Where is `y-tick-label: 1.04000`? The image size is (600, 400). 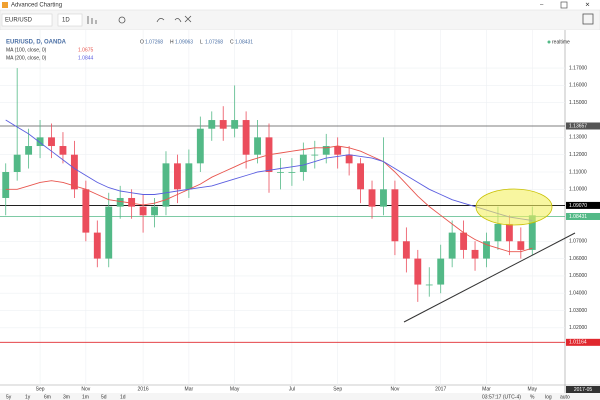 y-tick-label: 1.04000 is located at coordinates (578, 294).